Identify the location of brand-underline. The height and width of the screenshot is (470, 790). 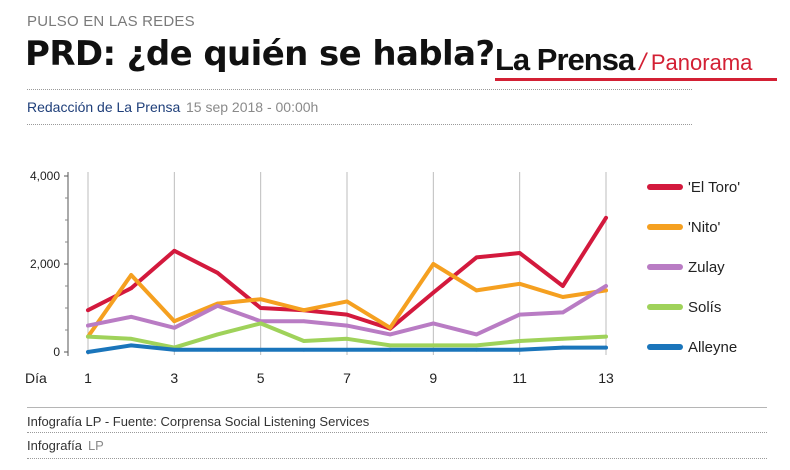
(636, 79).